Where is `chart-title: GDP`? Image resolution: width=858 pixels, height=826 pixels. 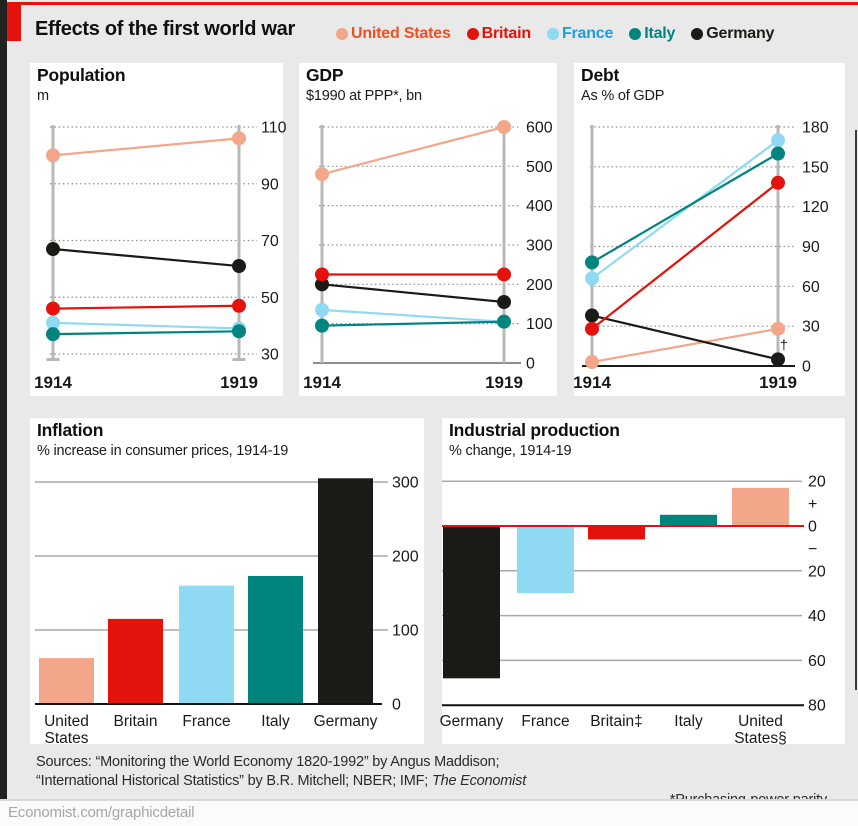 chart-title: GDP is located at coordinates (325, 75).